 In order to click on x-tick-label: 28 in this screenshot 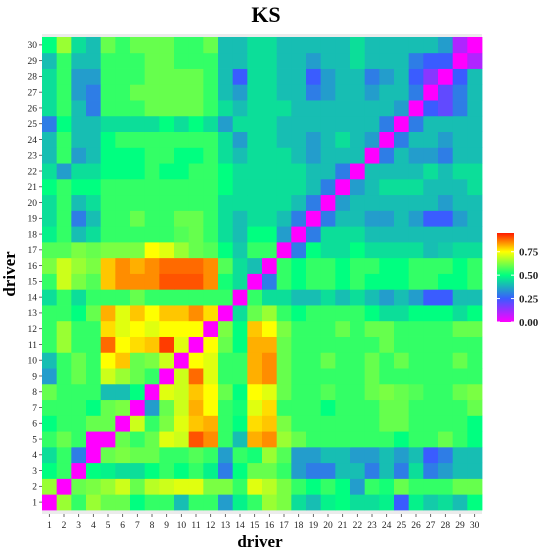, I will do `click(446, 526)`.